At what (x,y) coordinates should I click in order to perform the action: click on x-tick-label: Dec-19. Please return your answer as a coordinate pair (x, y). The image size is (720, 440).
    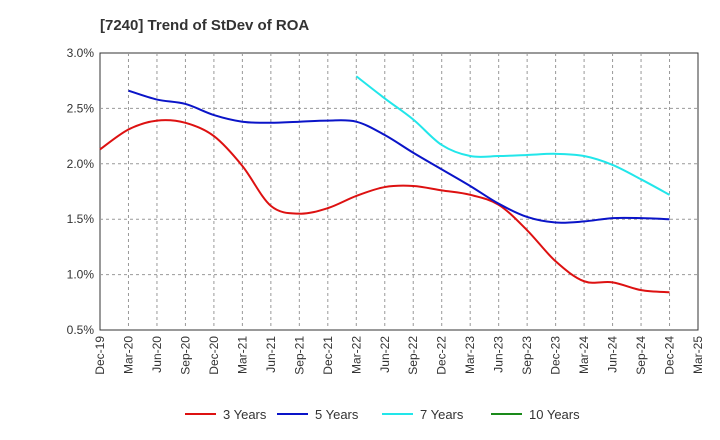
    Looking at the image, I should click on (100, 355).